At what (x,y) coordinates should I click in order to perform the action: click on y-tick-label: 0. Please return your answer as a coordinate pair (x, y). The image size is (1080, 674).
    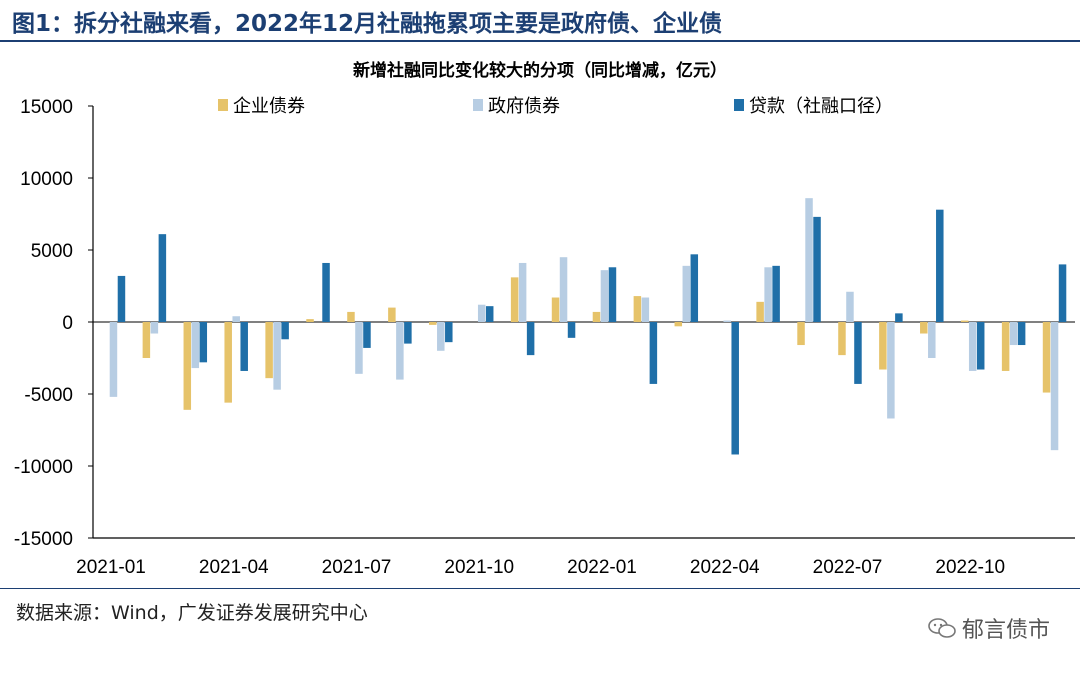
    Looking at the image, I should click on (67, 323).